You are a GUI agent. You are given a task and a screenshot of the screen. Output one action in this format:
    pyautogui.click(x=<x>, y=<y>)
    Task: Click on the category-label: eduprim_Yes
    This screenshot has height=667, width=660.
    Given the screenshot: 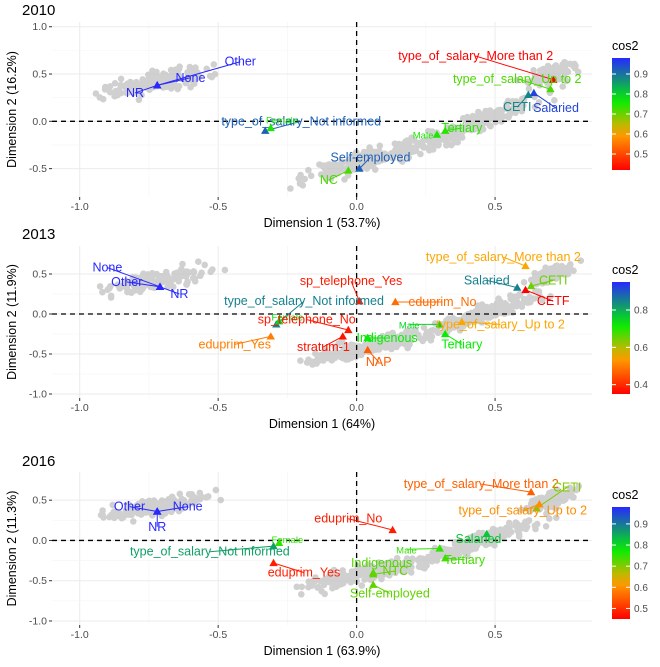 What is the action you would take?
    pyautogui.click(x=235, y=344)
    